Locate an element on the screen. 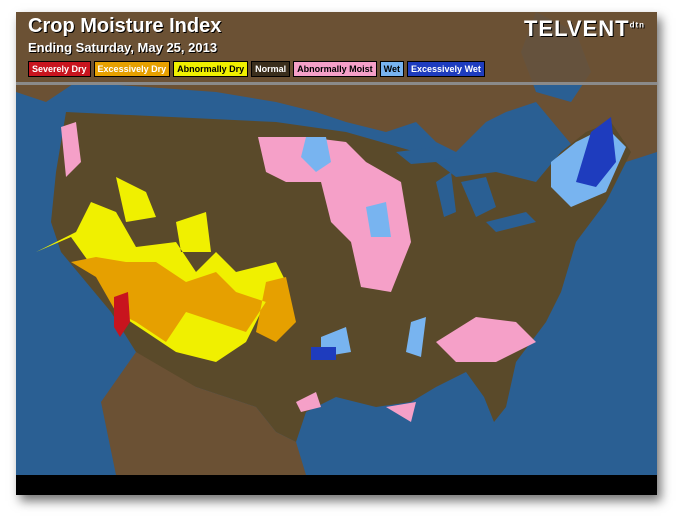  legend-wet: Wet is located at coordinates (392, 69).